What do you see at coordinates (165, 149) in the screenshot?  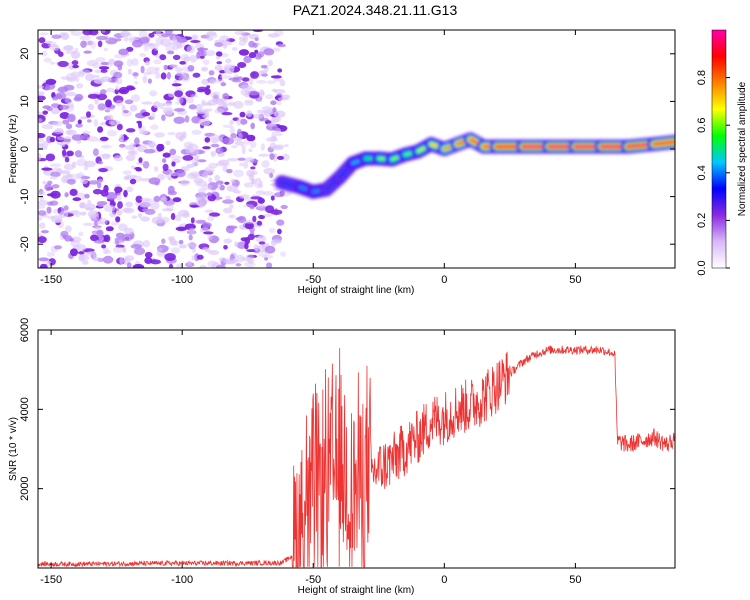 I see `spectrogram-noise-field` at bounding box center [165, 149].